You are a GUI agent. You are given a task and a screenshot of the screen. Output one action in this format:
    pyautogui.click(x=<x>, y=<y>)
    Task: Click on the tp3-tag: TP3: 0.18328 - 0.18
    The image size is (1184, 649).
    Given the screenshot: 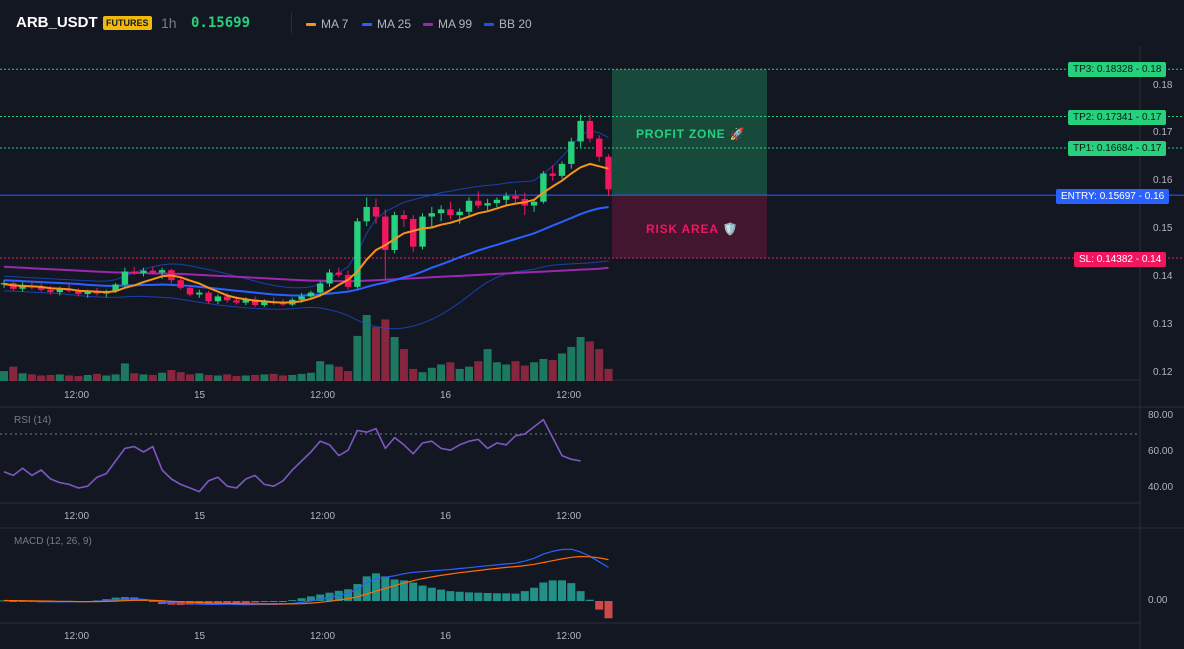 What is the action you would take?
    pyautogui.click(x=1117, y=69)
    